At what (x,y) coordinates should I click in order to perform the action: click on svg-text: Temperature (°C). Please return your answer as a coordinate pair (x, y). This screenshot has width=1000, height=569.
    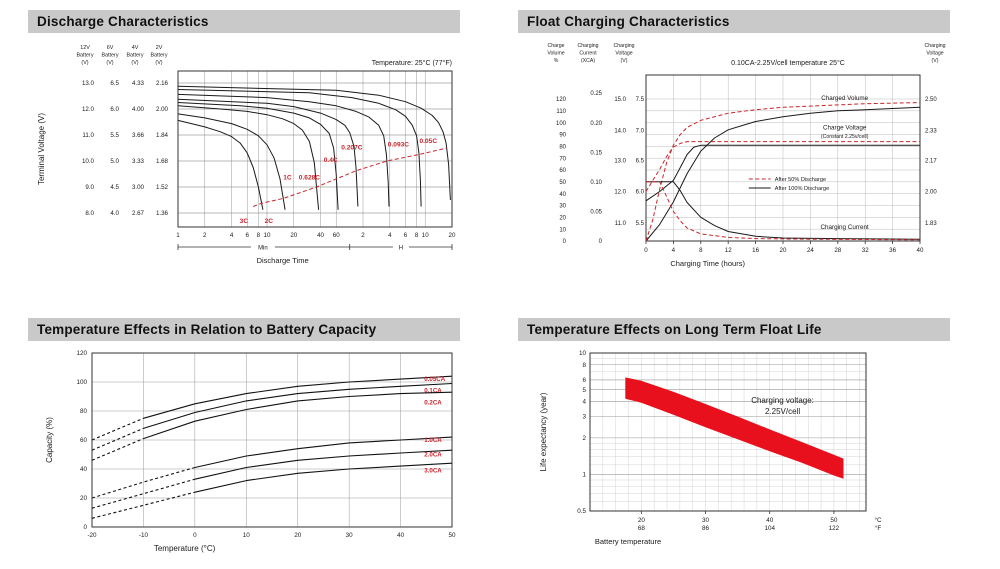
    Looking at the image, I should click on (185, 548).